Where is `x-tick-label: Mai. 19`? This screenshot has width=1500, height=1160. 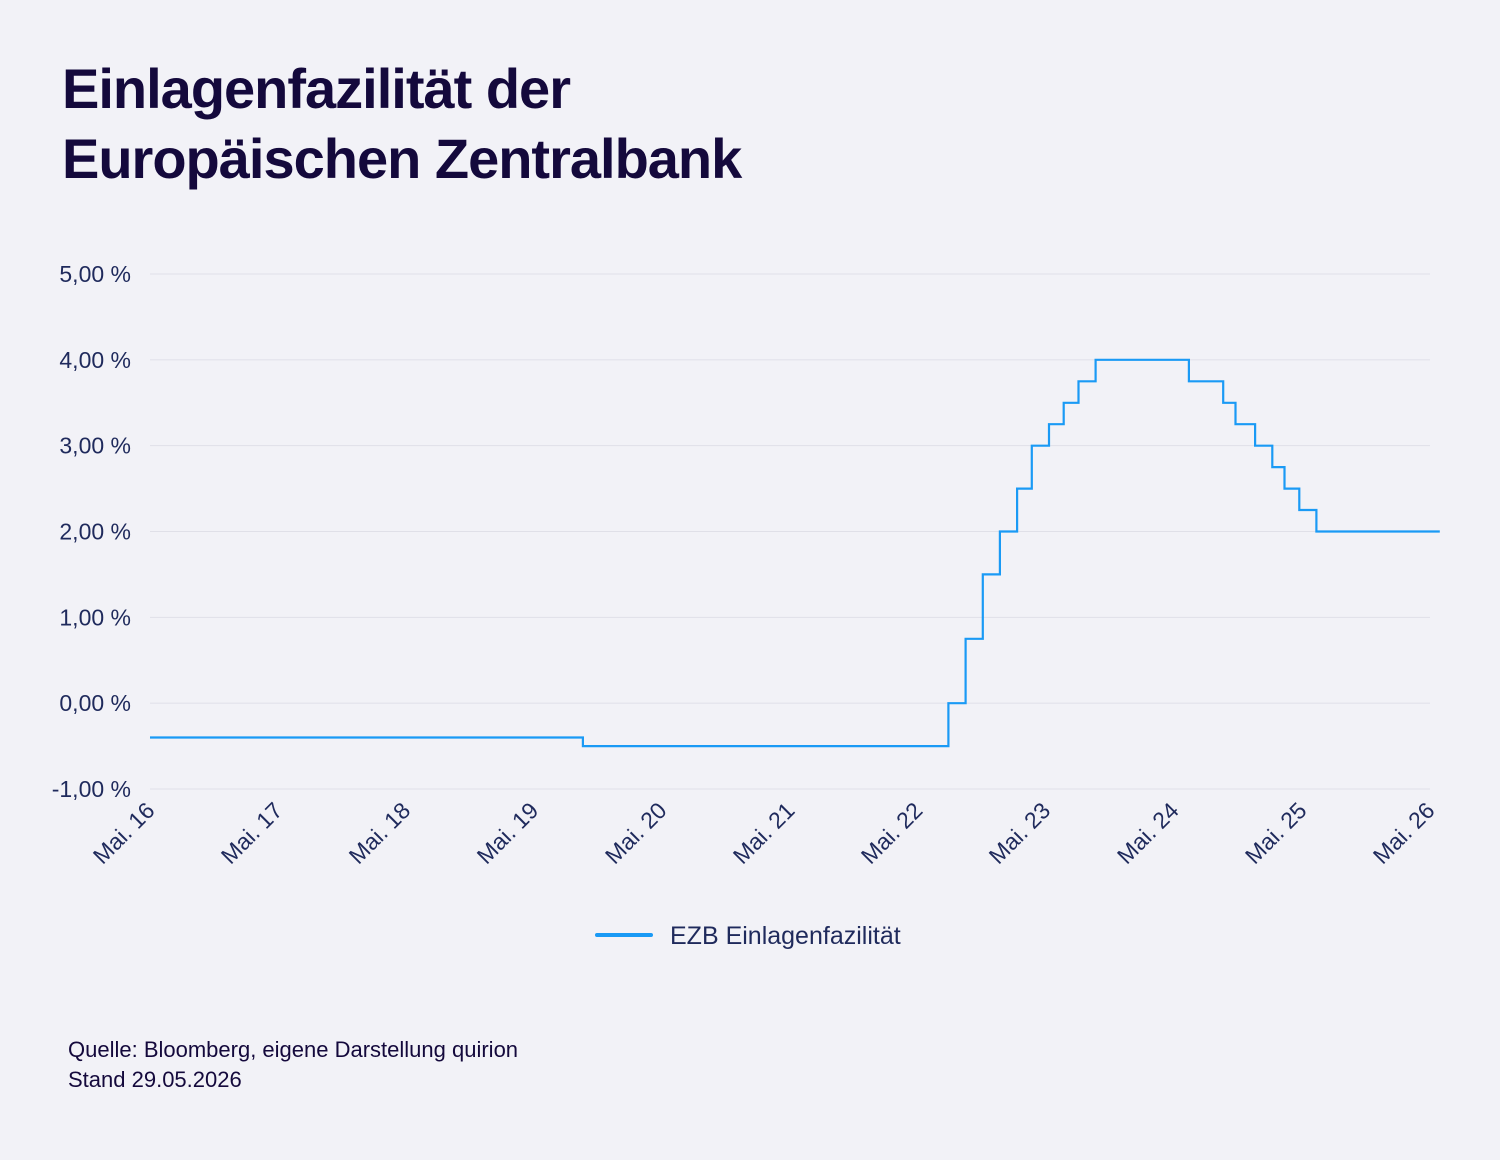 x-tick-label: Mai. 19 is located at coordinates (508, 833).